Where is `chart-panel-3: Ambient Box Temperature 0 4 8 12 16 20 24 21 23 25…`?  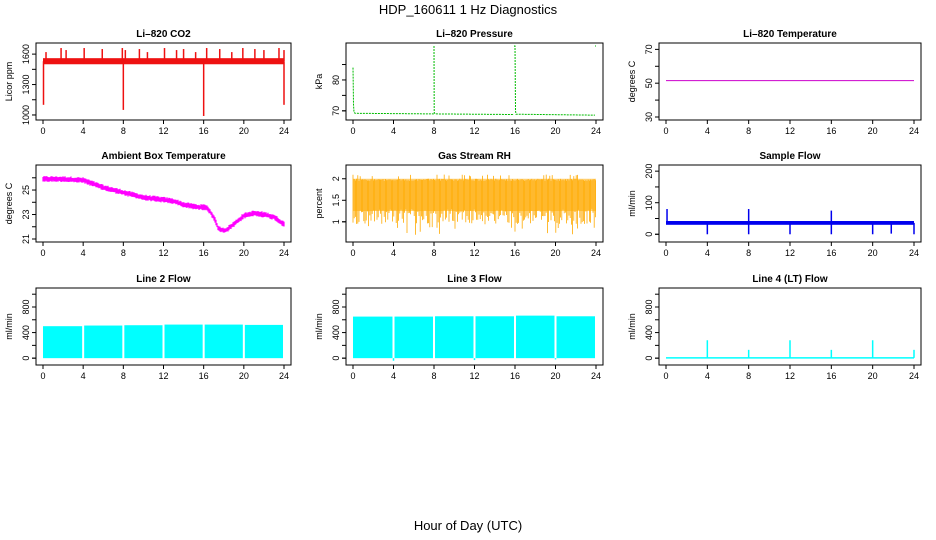 chart-panel-3: Ambient Box Temperature 0 4 8 12 16 20 24 21 23 25… is located at coordinates (148, 204).